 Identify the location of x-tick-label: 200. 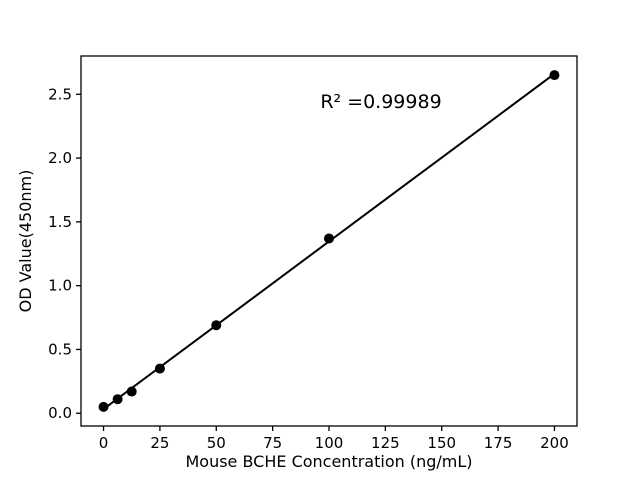
(554, 443).